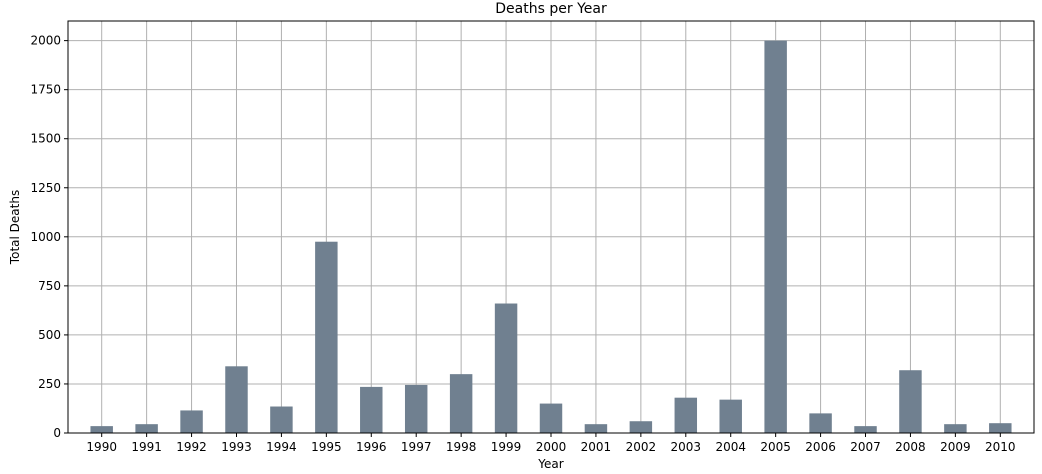  Describe the element at coordinates (281, 447) in the screenshot. I see `x-tick-label: 1994` at that location.